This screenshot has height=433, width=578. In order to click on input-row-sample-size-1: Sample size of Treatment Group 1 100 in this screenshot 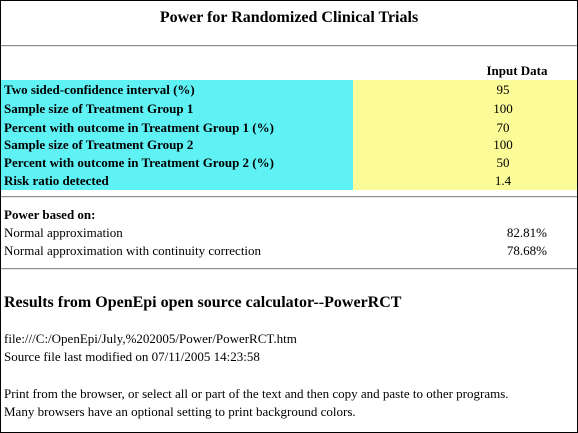, I will do `click(289, 108)`.